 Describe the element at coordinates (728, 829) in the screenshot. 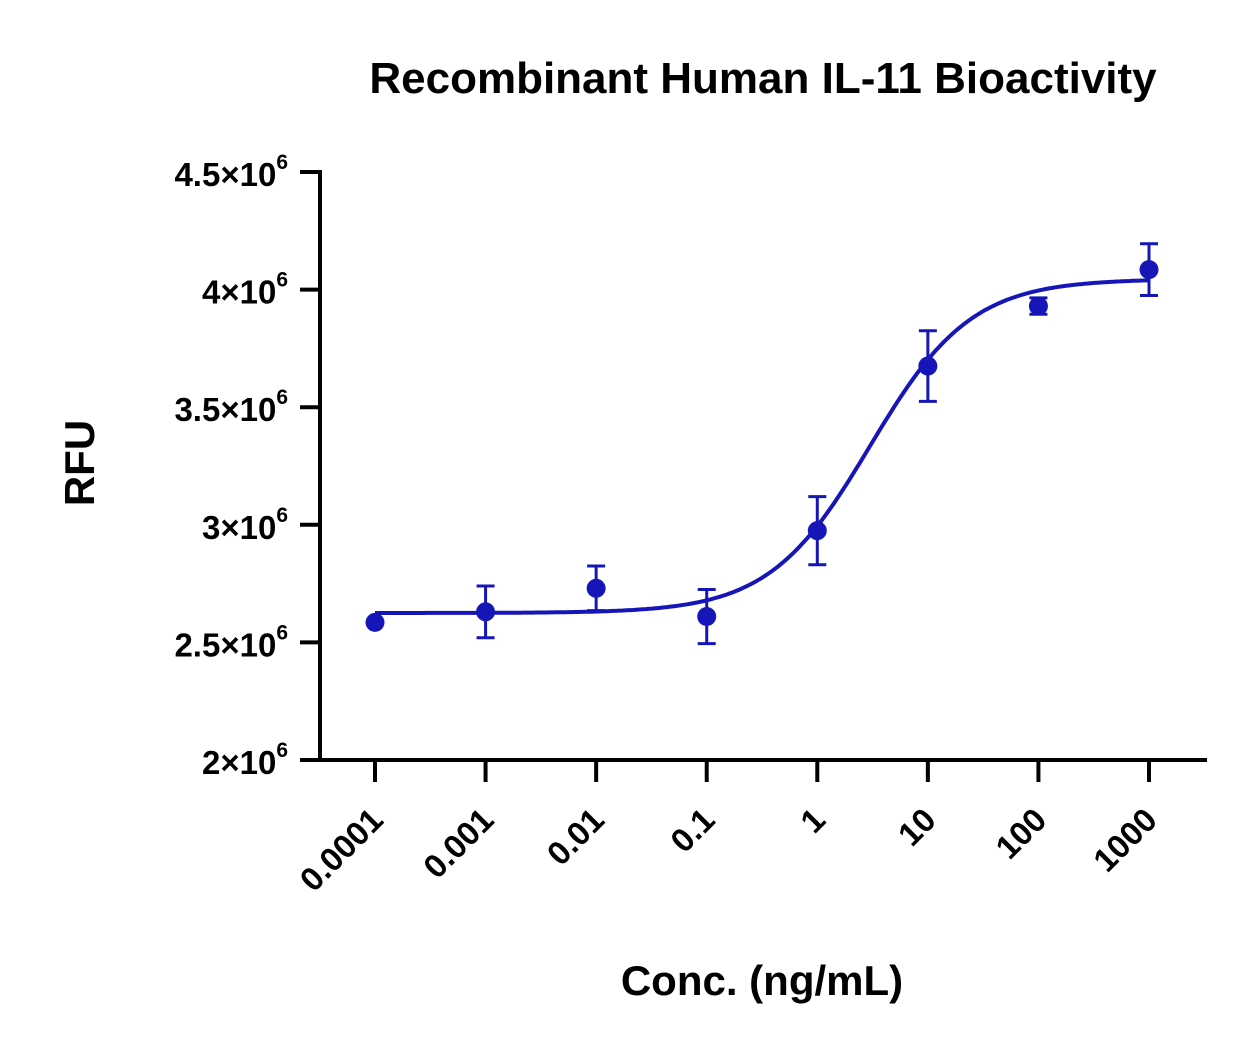

I see `x-axis-ticks: 0.0001 0.001 0.01 0.1 1 10 100 1000` at that location.